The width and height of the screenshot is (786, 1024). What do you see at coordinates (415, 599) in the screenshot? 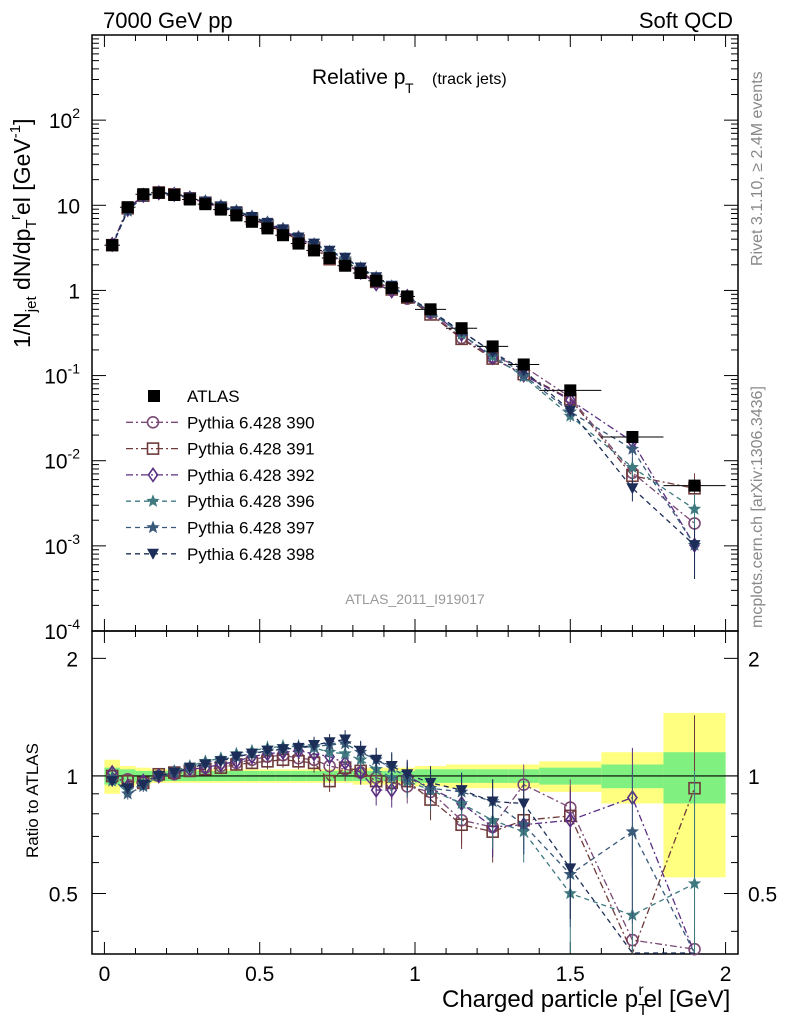
I see `analysis-id-watermark: ATLAS_2011_I919017` at bounding box center [415, 599].